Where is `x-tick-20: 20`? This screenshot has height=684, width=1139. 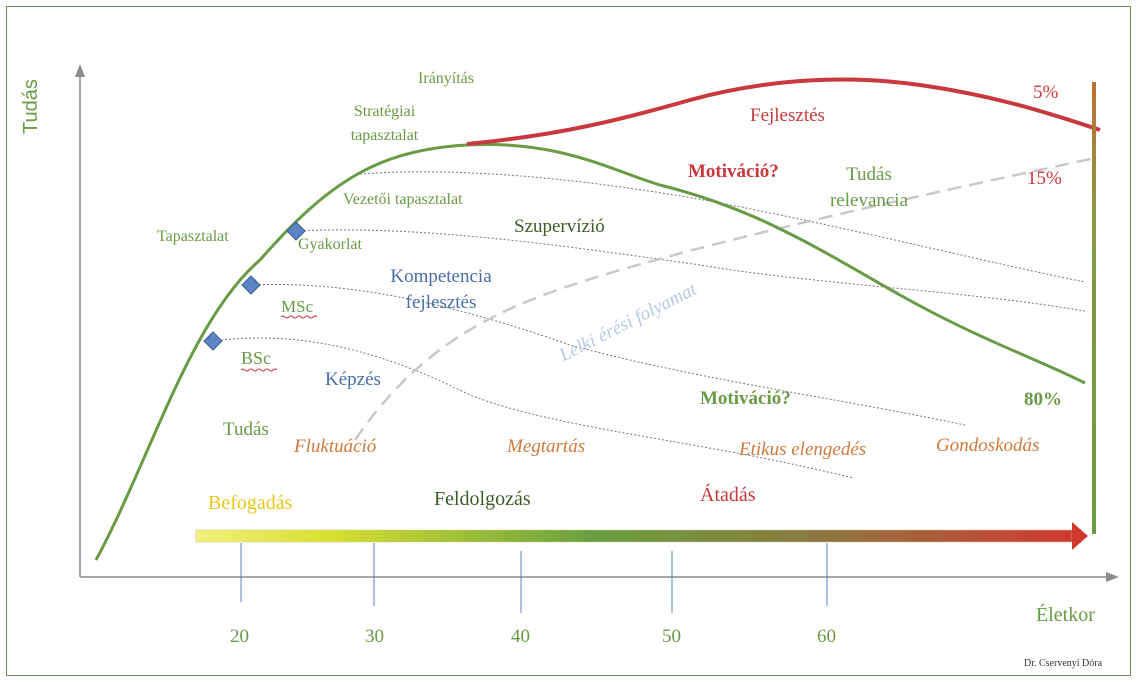 x-tick-20: 20 is located at coordinates (239, 636).